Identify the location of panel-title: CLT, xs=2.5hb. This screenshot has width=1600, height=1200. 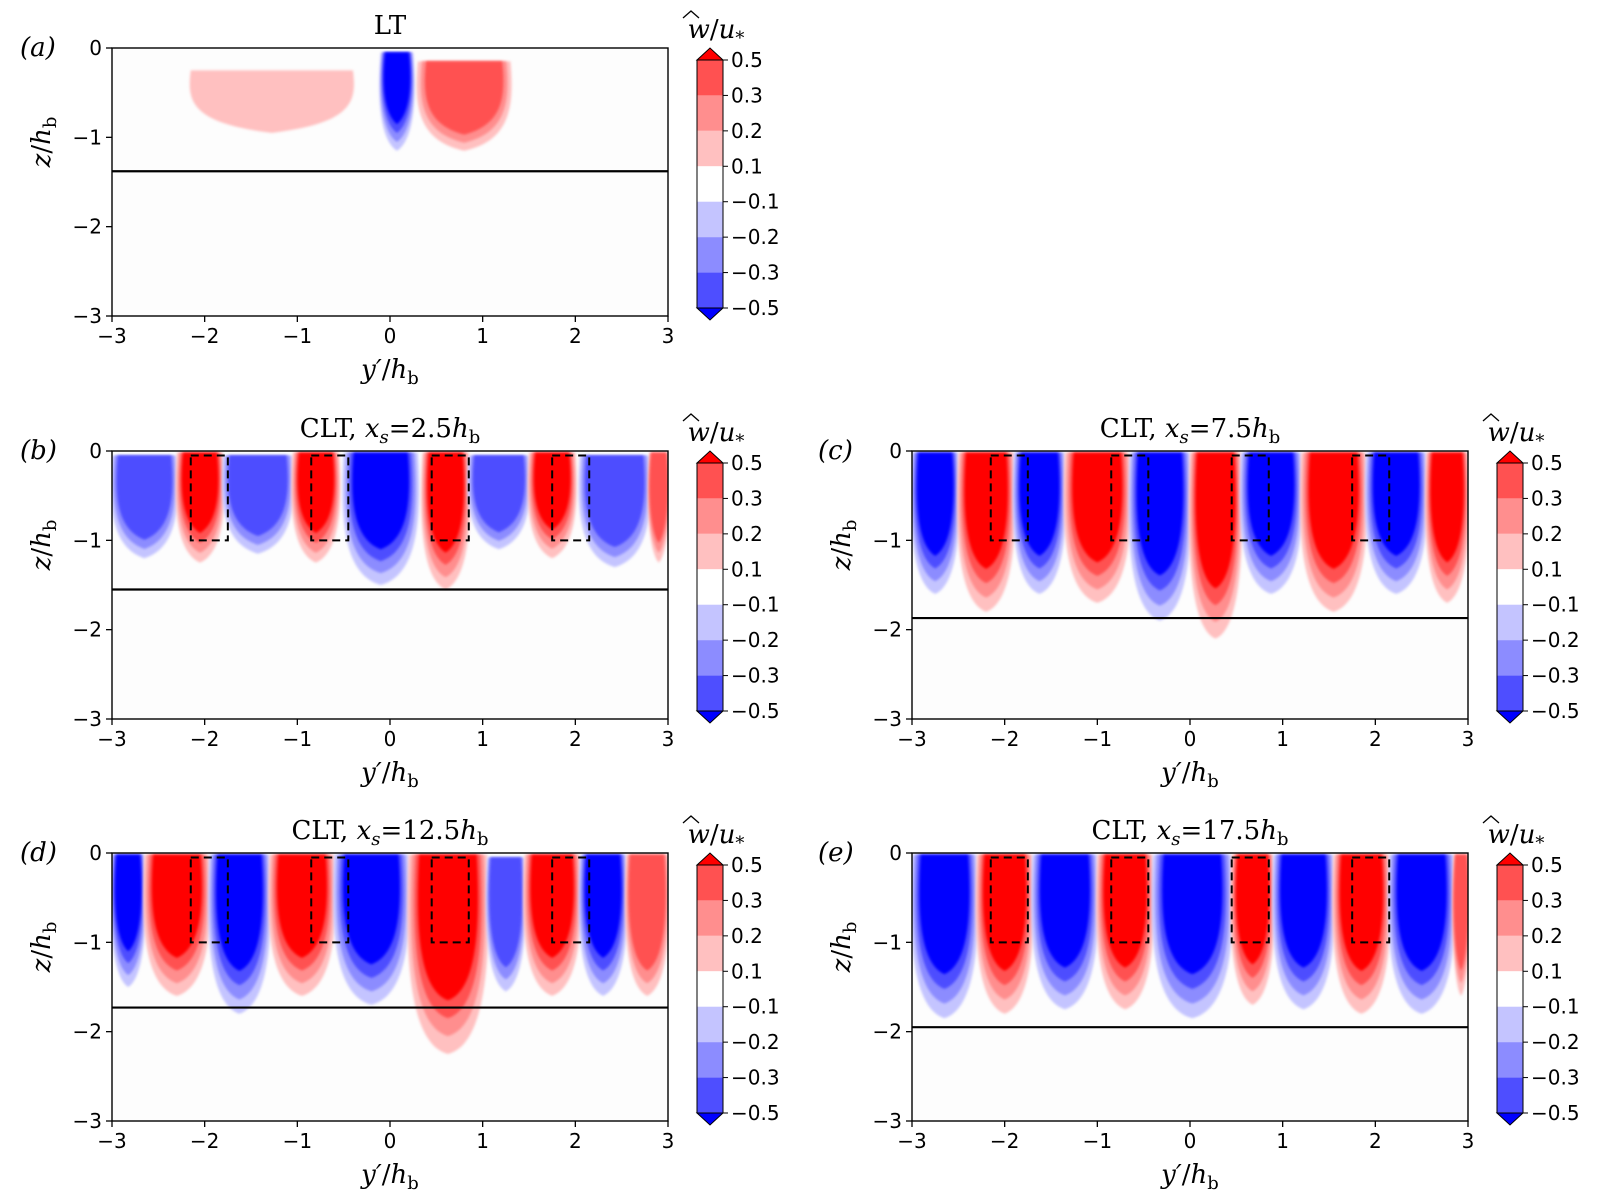
(390, 431).